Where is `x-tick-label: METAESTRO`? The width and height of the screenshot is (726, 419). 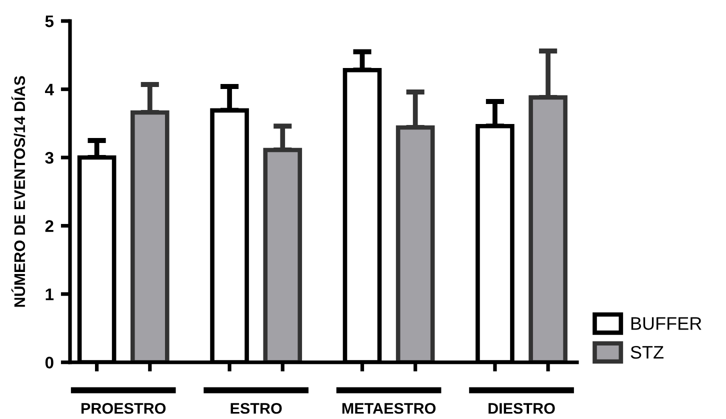
x-tick-label: METAESTRO is located at coordinates (389, 408).